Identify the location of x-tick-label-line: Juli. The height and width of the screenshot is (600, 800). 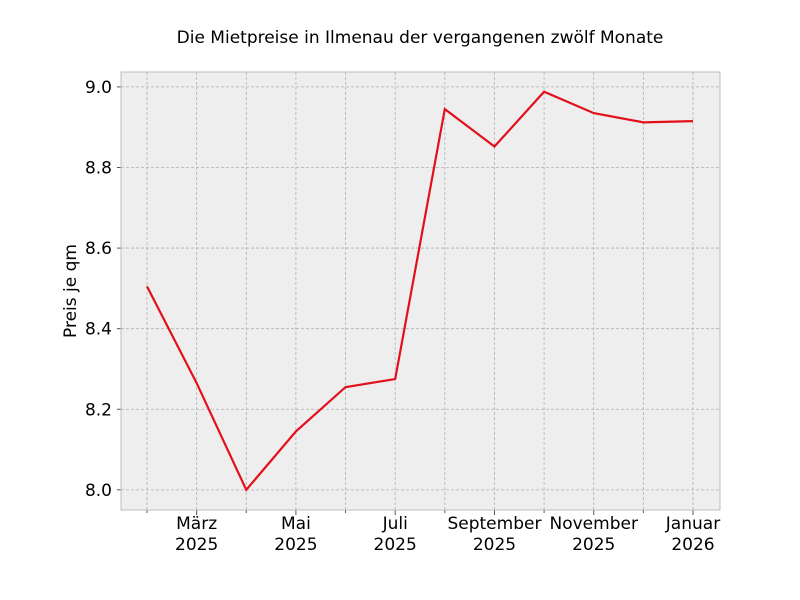
(395, 524).